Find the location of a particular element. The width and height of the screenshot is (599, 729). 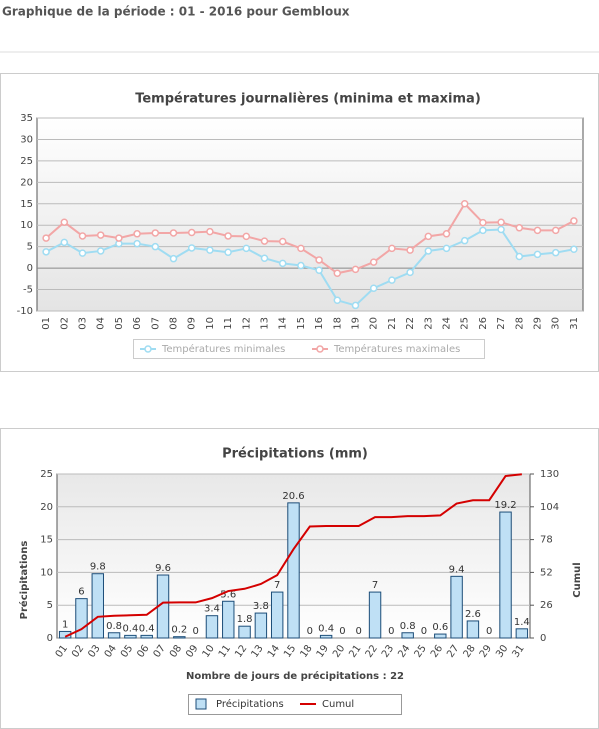

x-tick-label: 01 is located at coordinates (46, 323).